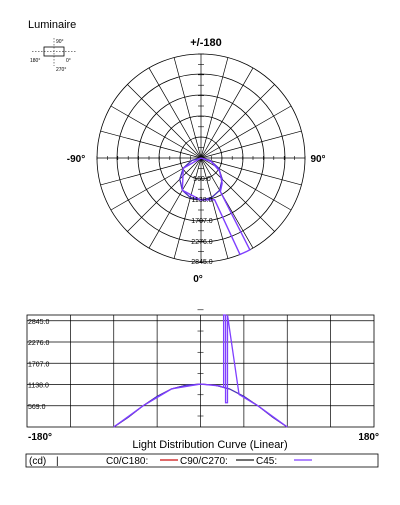  Describe the element at coordinates (40, 437) in the screenshot. I see `linear-x-left-label: -180°` at that location.